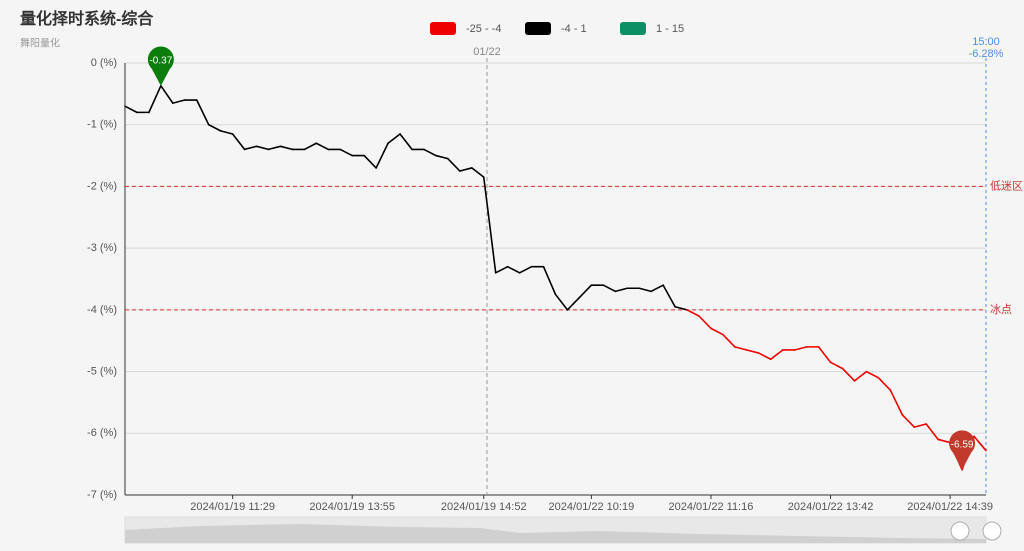 The width and height of the screenshot is (1024, 551). I want to click on x-tick-label: 2024/01/19 14:52, so click(484, 507).